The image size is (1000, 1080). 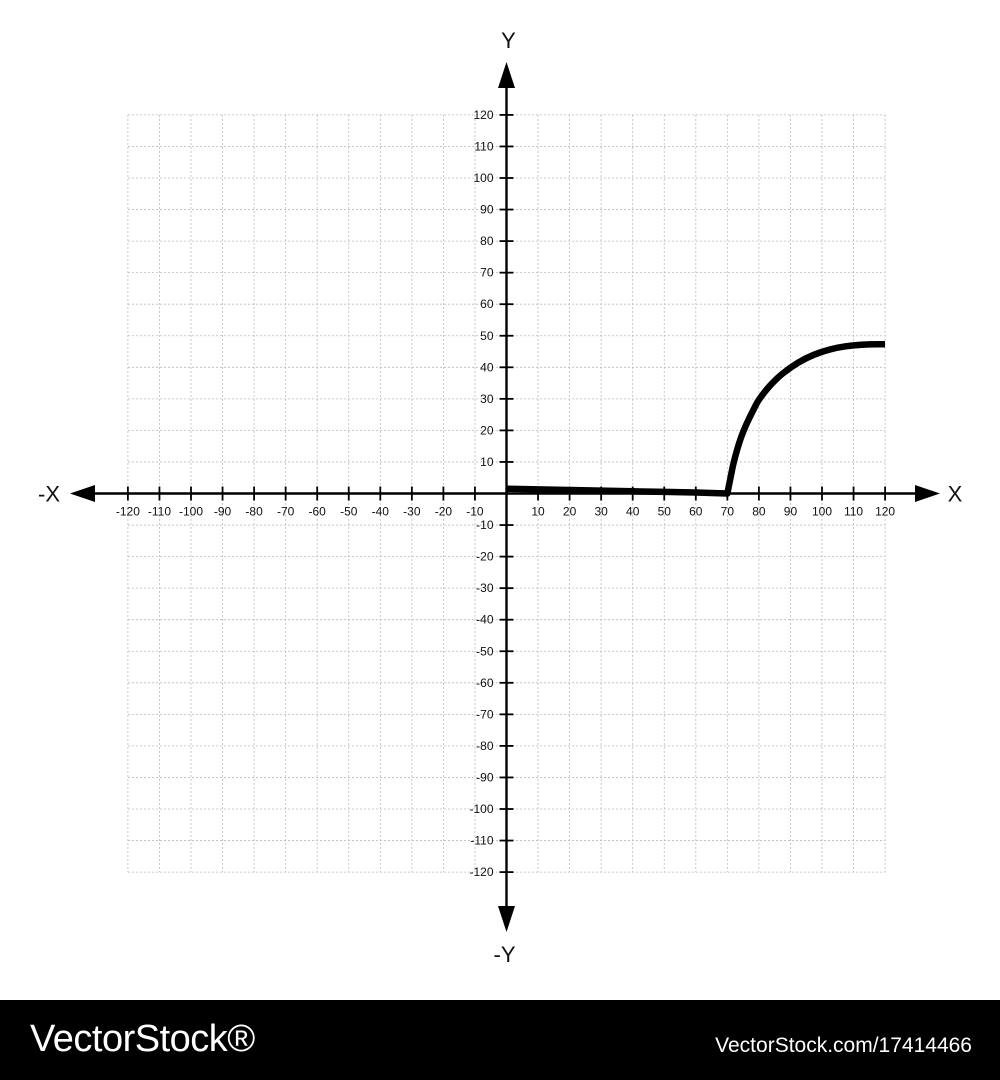 What do you see at coordinates (506, 919) in the screenshot?
I see `y-axis-arrow-down` at bounding box center [506, 919].